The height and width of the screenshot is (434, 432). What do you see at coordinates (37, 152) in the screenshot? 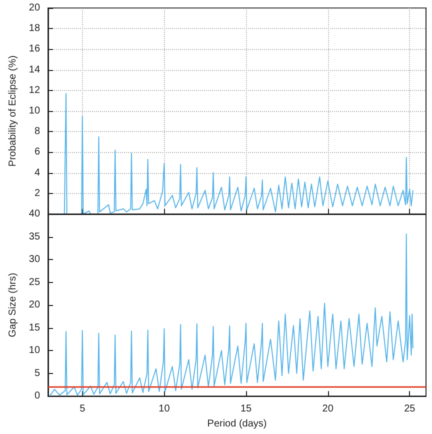
I see `y-tick-label: 6` at bounding box center [37, 152].